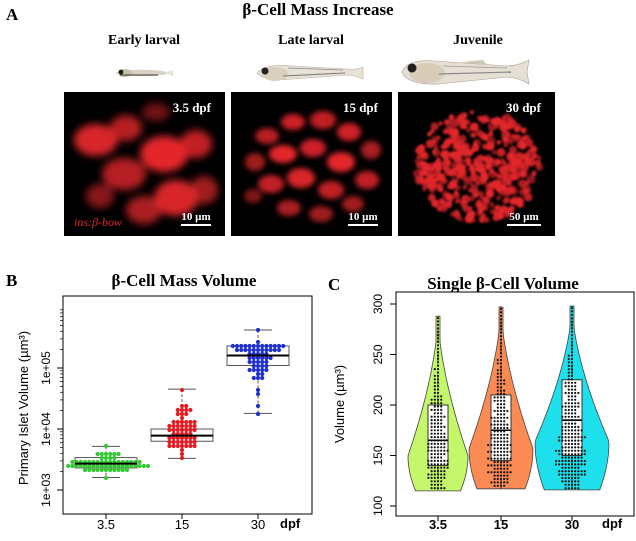 The height and width of the screenshot is (541, 636). What do you see at coordinates (12, 280) in the screenshot?
I see `panel-b-label: B` at bounding box center [12, 280].